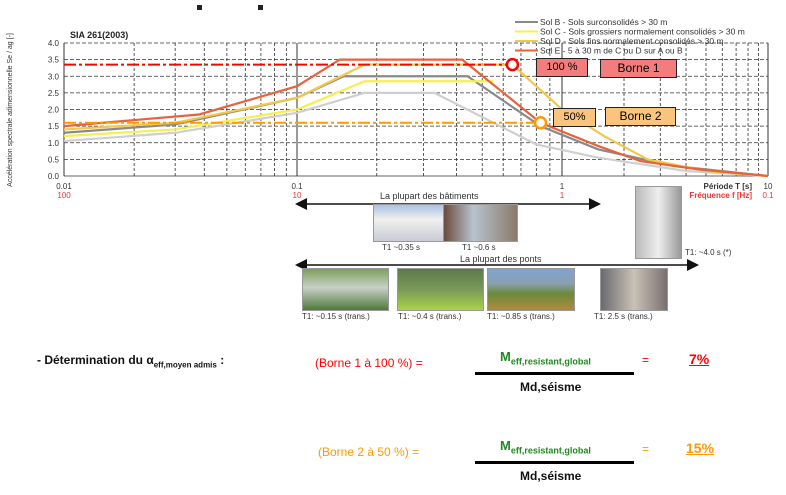 This screenshot has width=786, height=495. Describe the element at coordinates (658, 222) in the screenshot. I see `tall-building-photo` at that location.